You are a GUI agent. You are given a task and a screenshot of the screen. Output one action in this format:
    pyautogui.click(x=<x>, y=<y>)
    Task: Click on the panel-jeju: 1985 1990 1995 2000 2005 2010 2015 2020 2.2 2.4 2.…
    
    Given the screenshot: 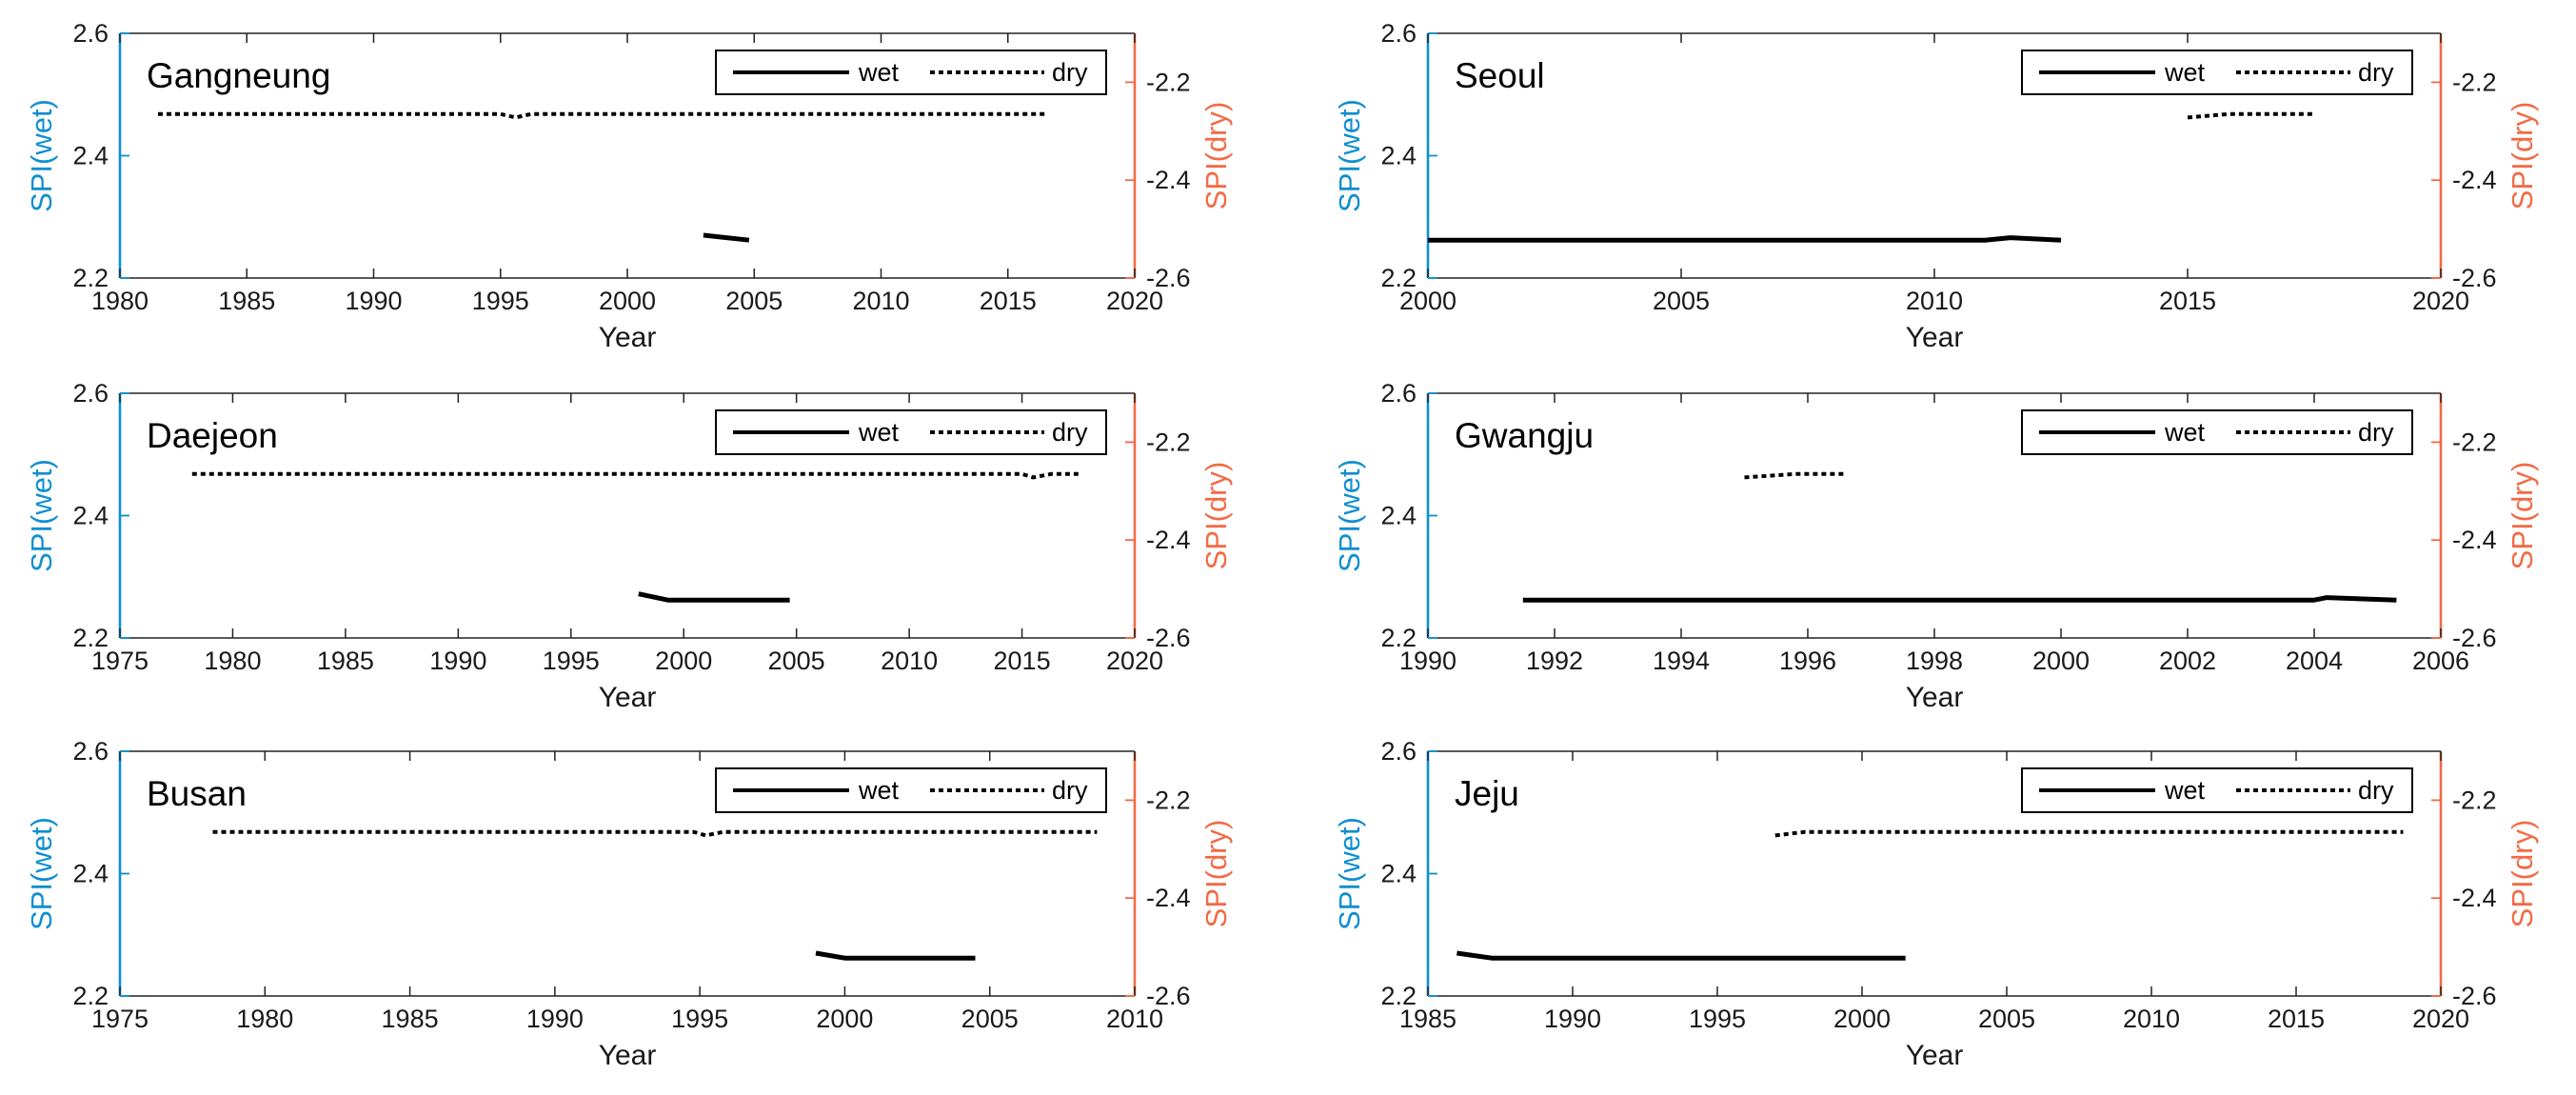 What is the action you would take?
    pyautogui.click(x=1936, y=904)
    